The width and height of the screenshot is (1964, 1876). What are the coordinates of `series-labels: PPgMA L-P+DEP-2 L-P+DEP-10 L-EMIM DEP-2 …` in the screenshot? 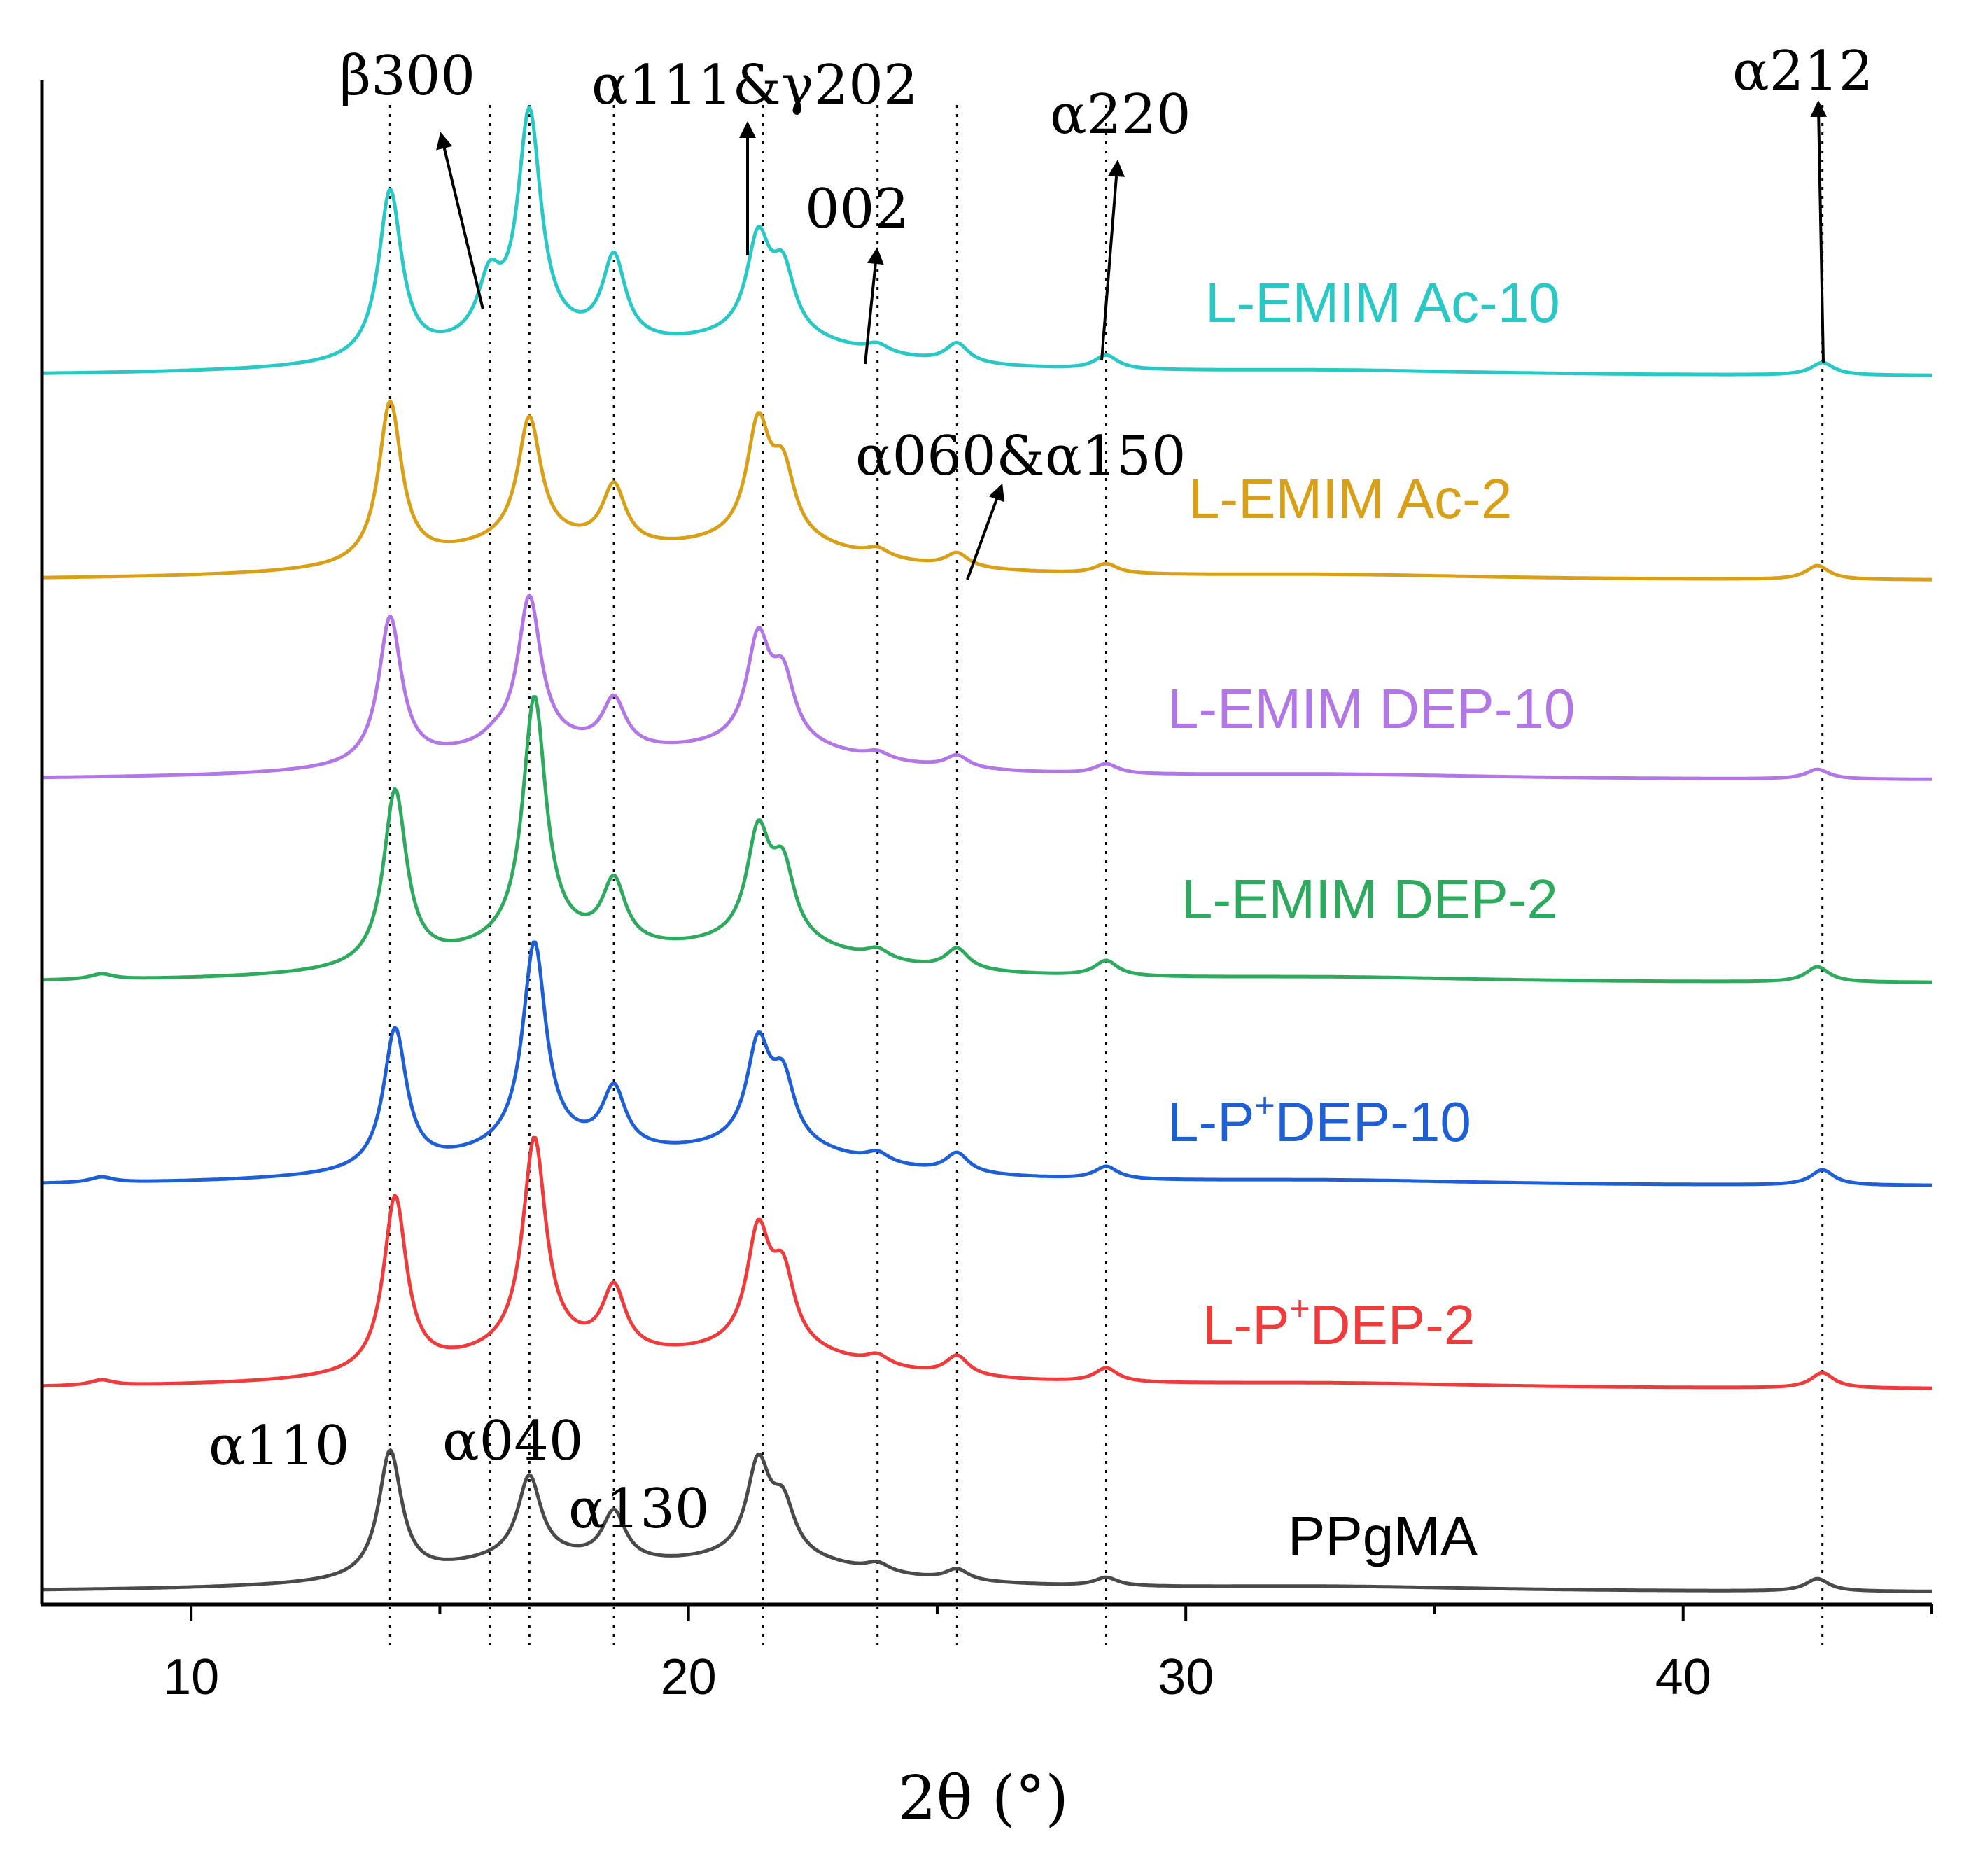 It's located at (1371, 919).